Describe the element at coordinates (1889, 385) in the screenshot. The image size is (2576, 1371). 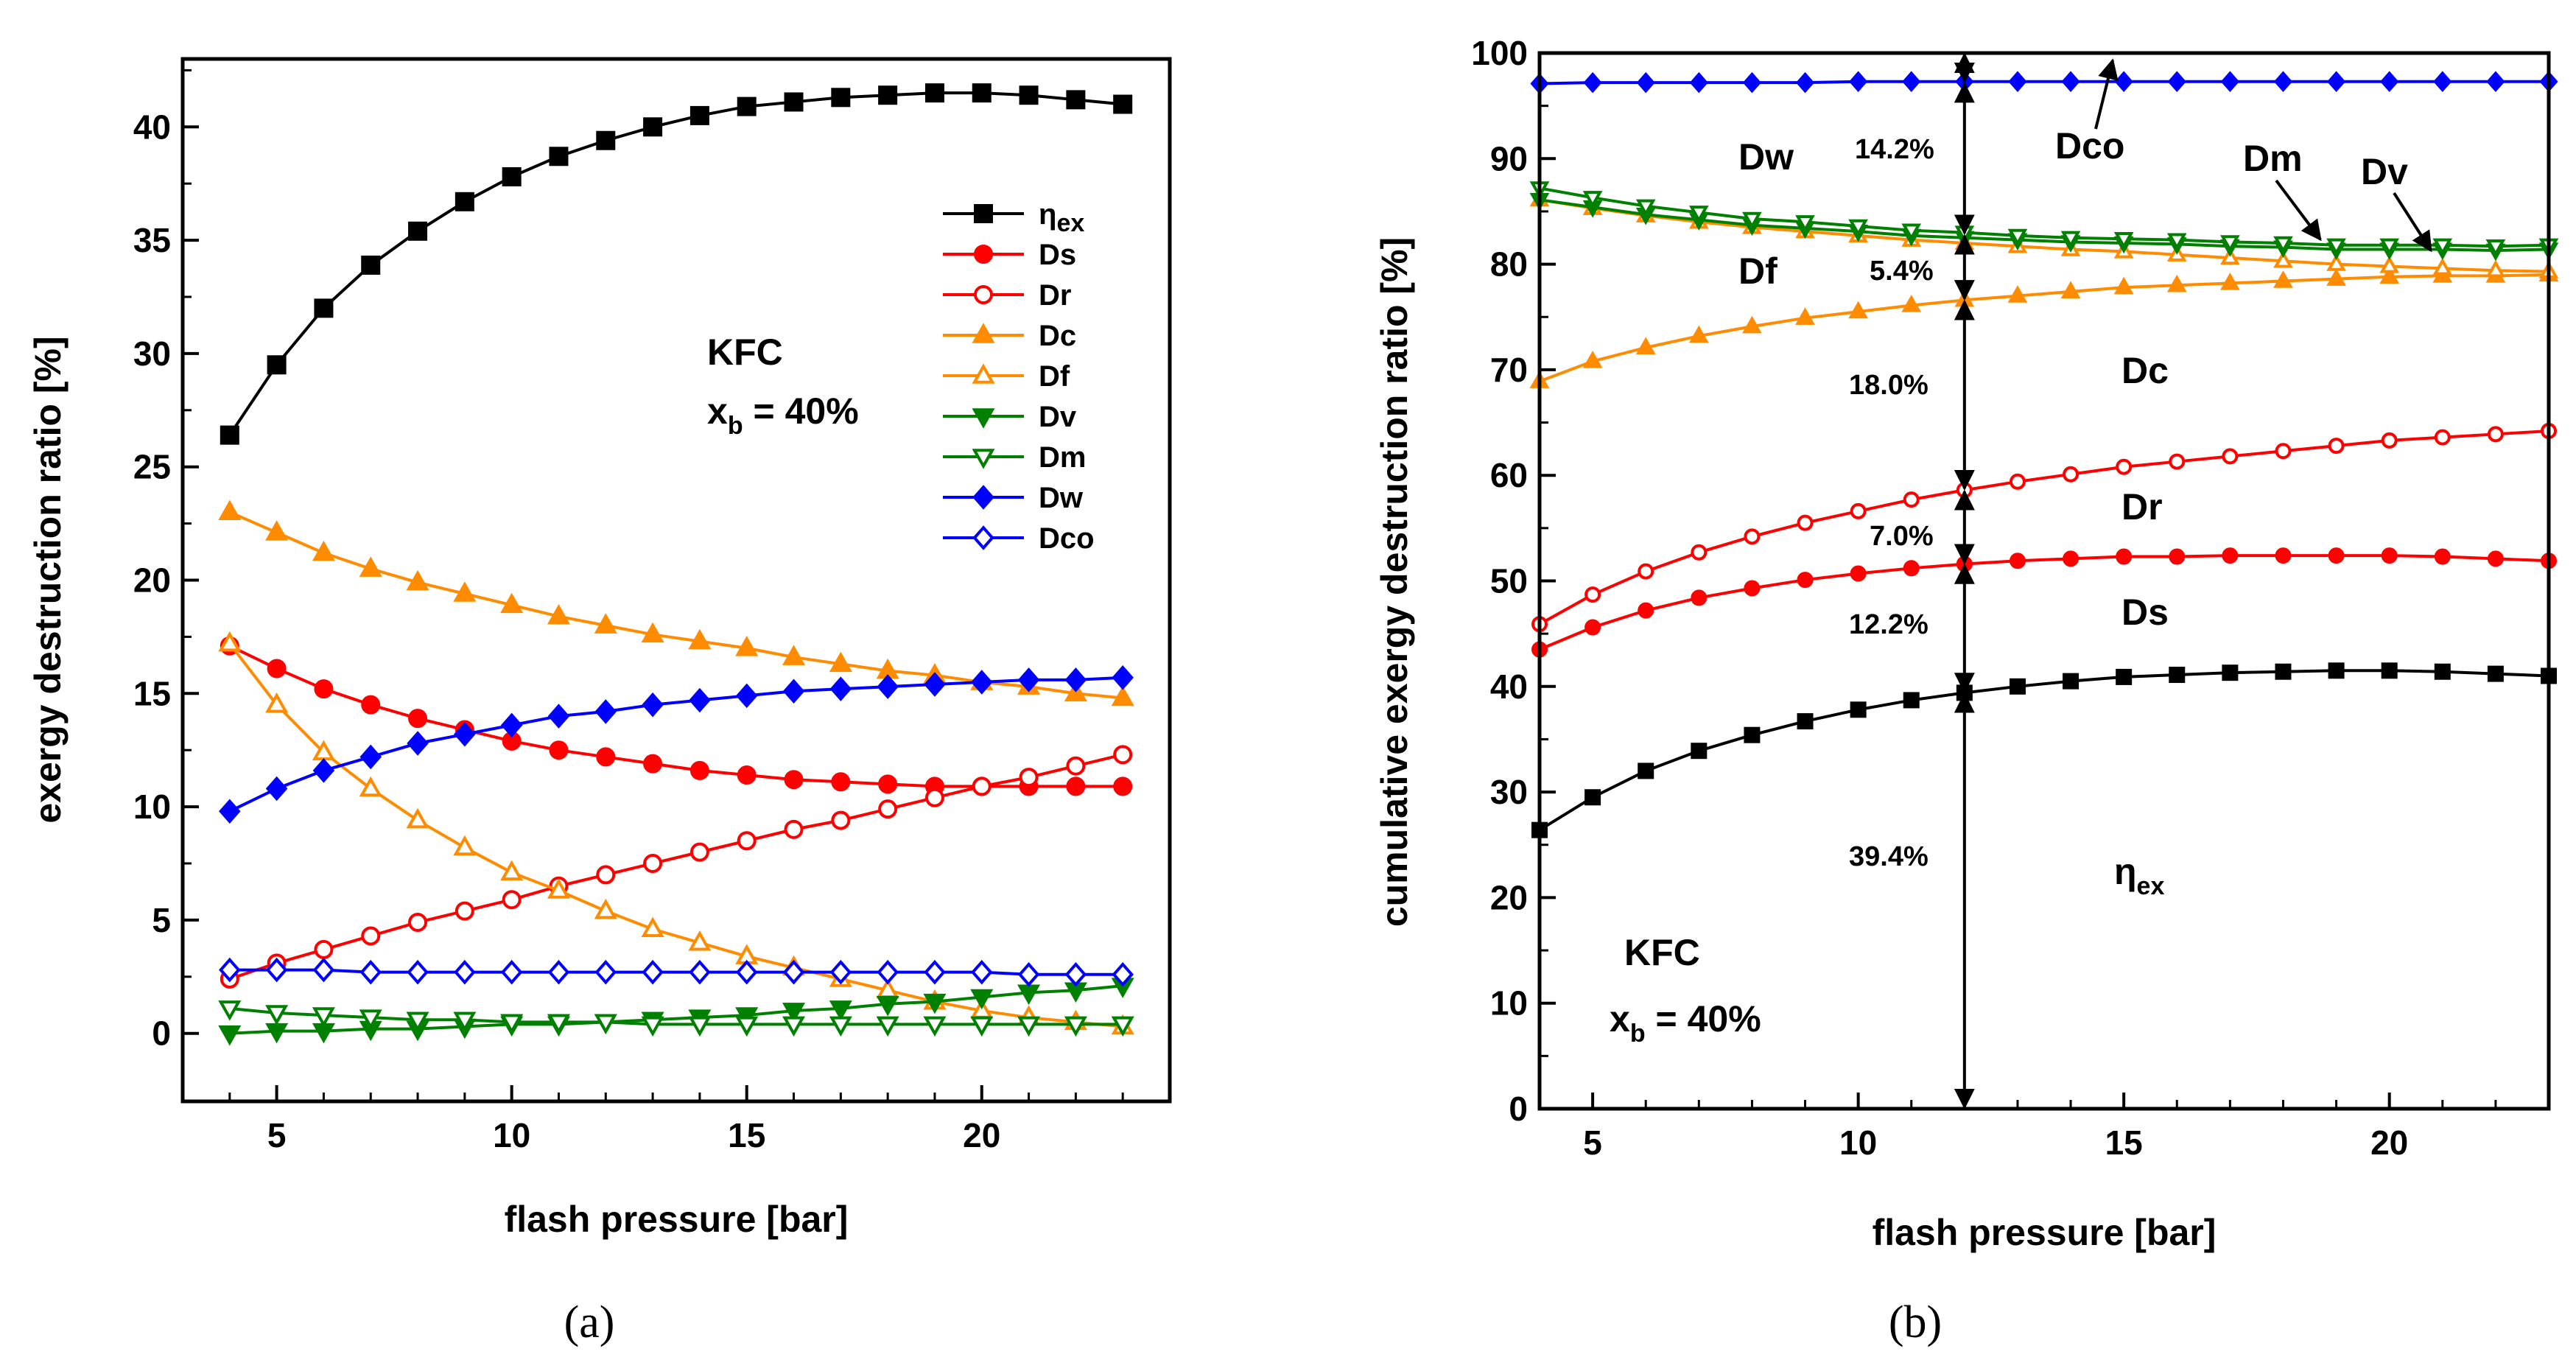
I see `segment-label-dc: 18.0%` at that location.